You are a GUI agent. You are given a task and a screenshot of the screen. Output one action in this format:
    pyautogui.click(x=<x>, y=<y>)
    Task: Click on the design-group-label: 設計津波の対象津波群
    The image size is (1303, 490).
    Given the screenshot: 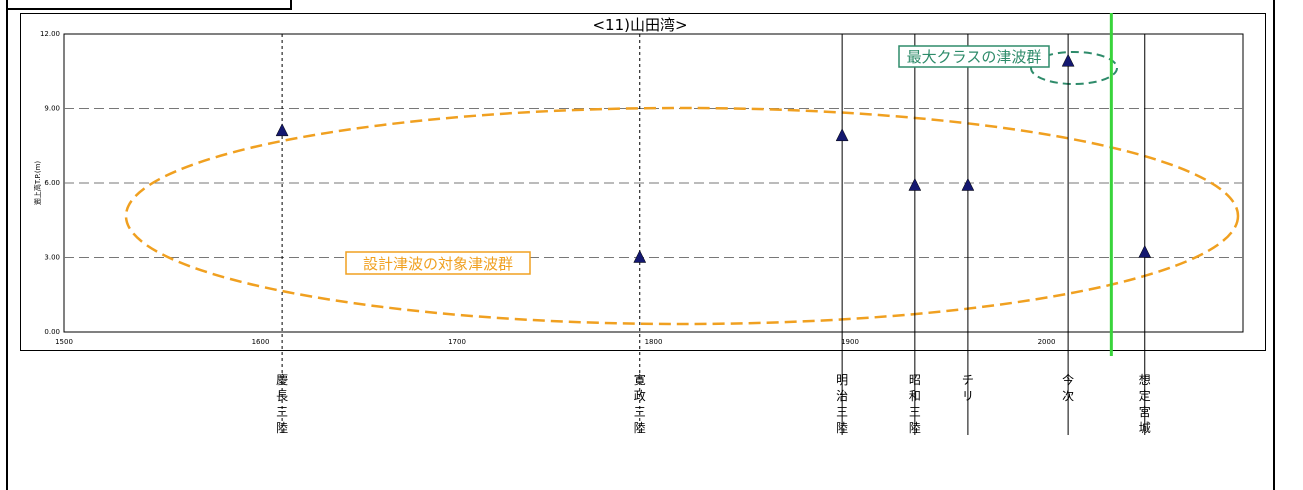 What is the action you would take?
    pyautogui.click(x=438, y=264)
    